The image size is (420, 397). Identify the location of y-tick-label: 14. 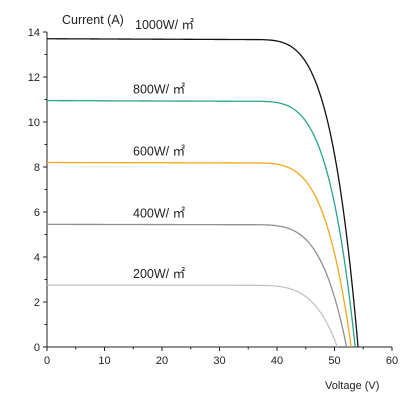
(34, 33).